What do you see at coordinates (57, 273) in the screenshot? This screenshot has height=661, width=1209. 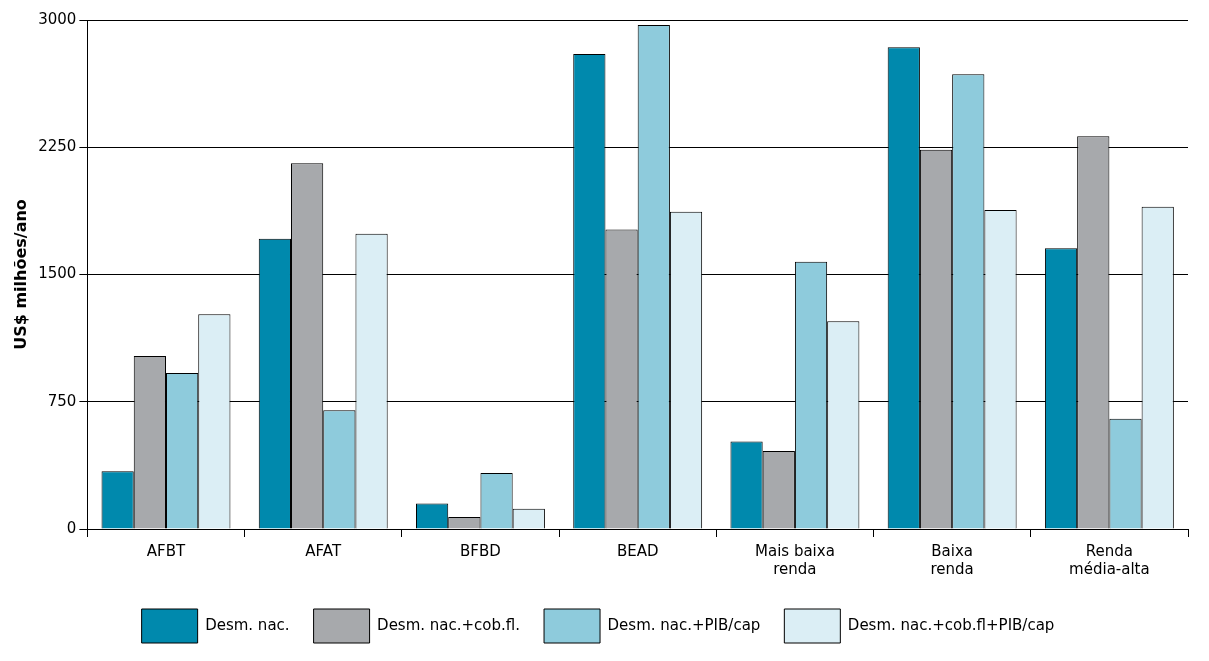 I see `y-tick-label: 1500` at bounding box center [57, 273].